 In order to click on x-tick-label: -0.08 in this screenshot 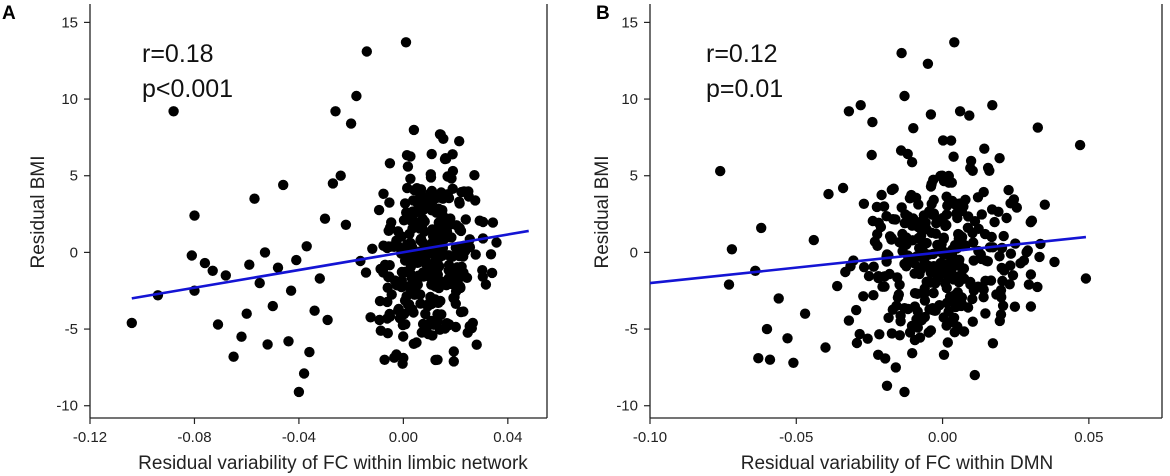, I will do `click(194, 437)`.